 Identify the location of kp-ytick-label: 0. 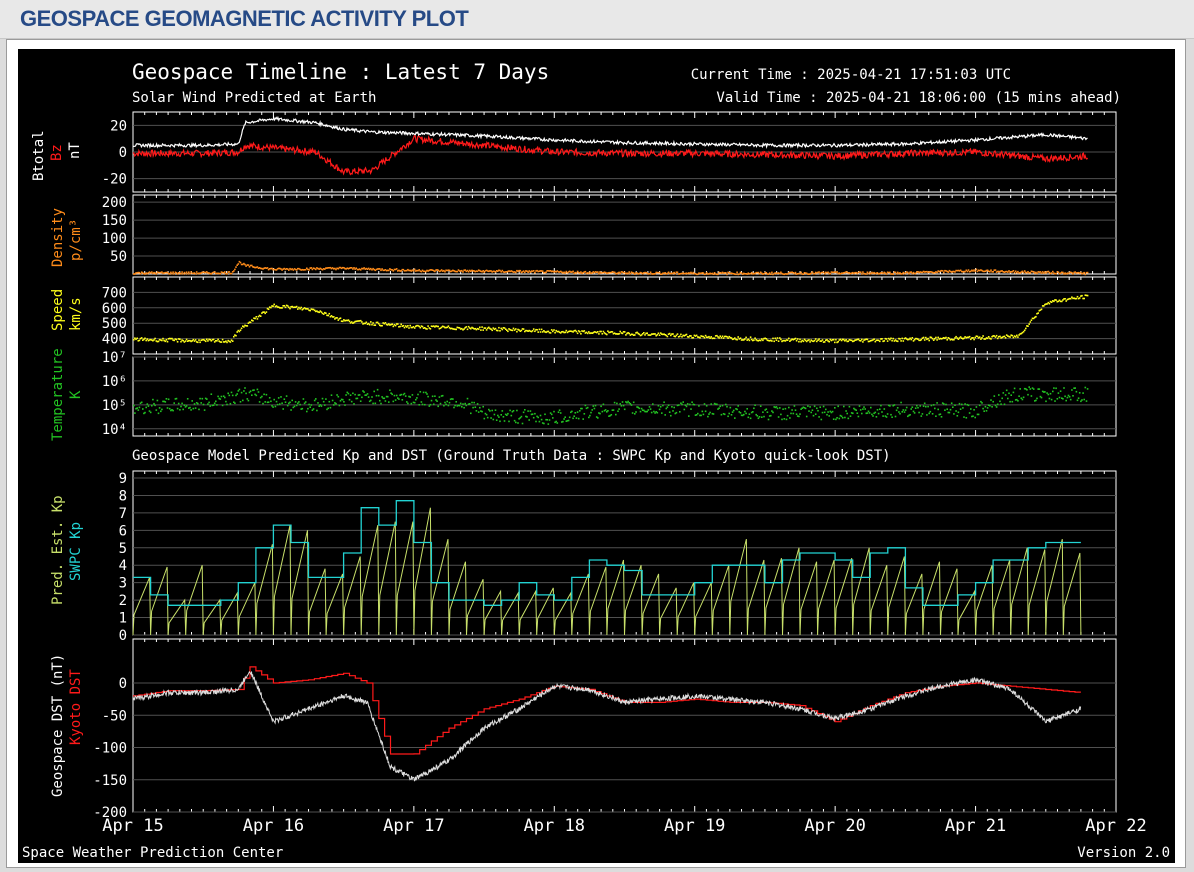
(123, 636).